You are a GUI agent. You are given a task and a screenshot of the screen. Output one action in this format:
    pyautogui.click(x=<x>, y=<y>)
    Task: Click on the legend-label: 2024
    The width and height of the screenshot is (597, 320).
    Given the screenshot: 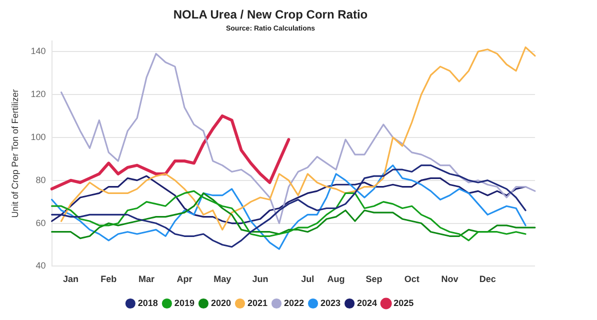 What is the action you would take?
    pyautogui.click(x=367, y=303)
    